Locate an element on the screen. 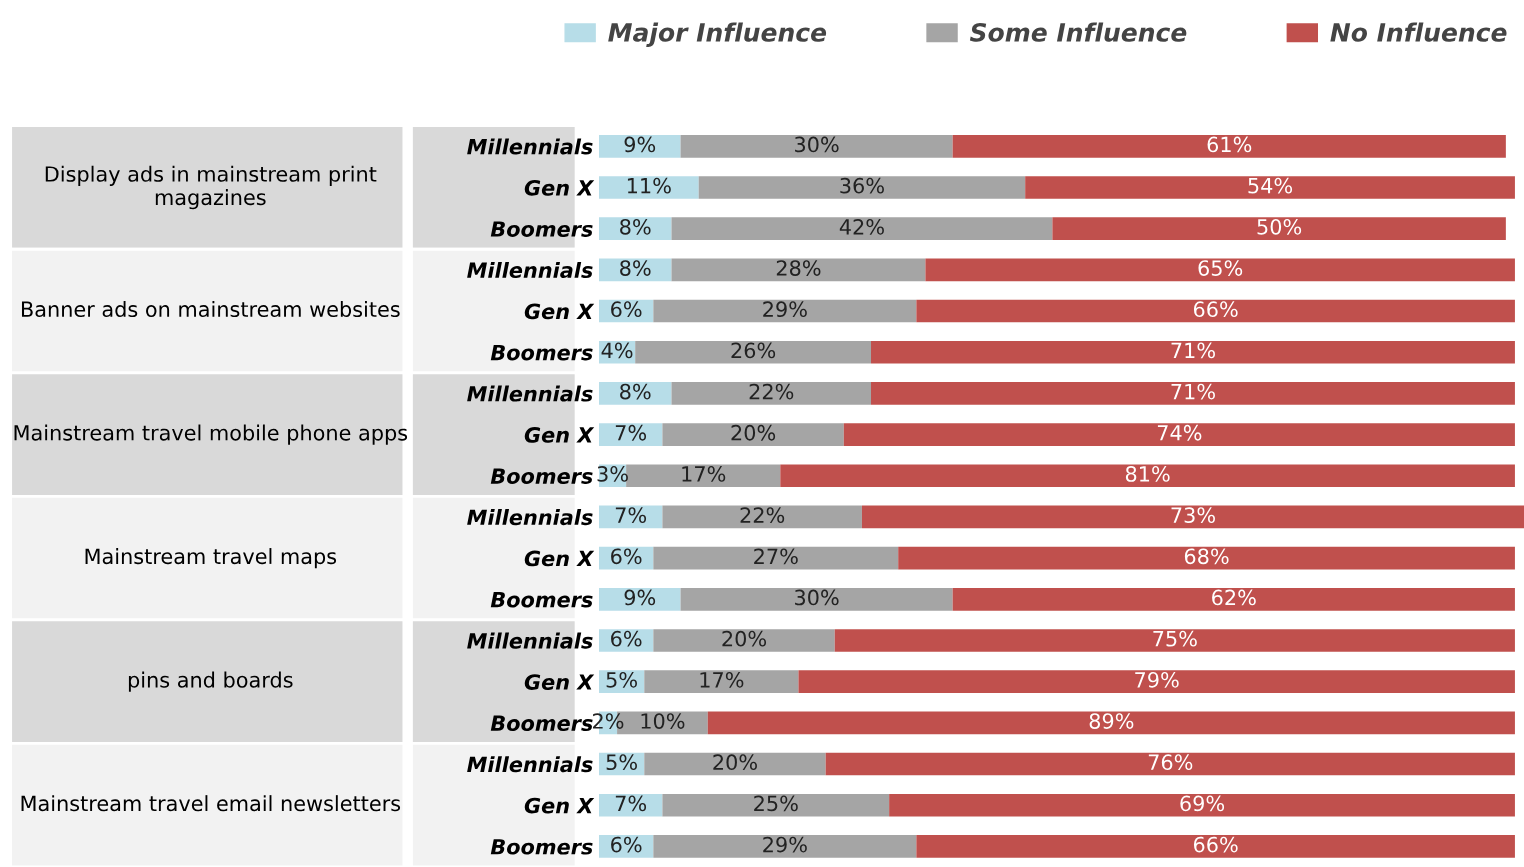 The width and height of the screenshot is (1524, 867). text: Mainstream travel mobile phone apps is located at coordinates (211, 434).